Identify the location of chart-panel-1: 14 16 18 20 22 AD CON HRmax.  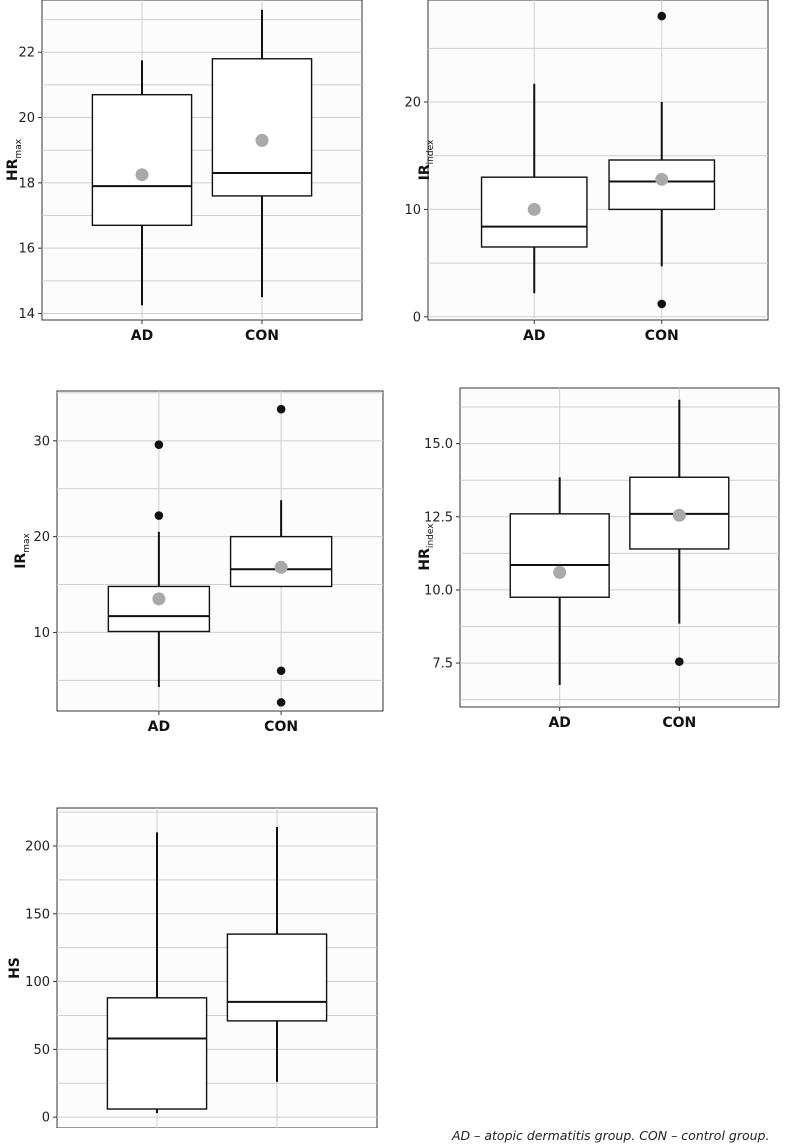
(184, 172).